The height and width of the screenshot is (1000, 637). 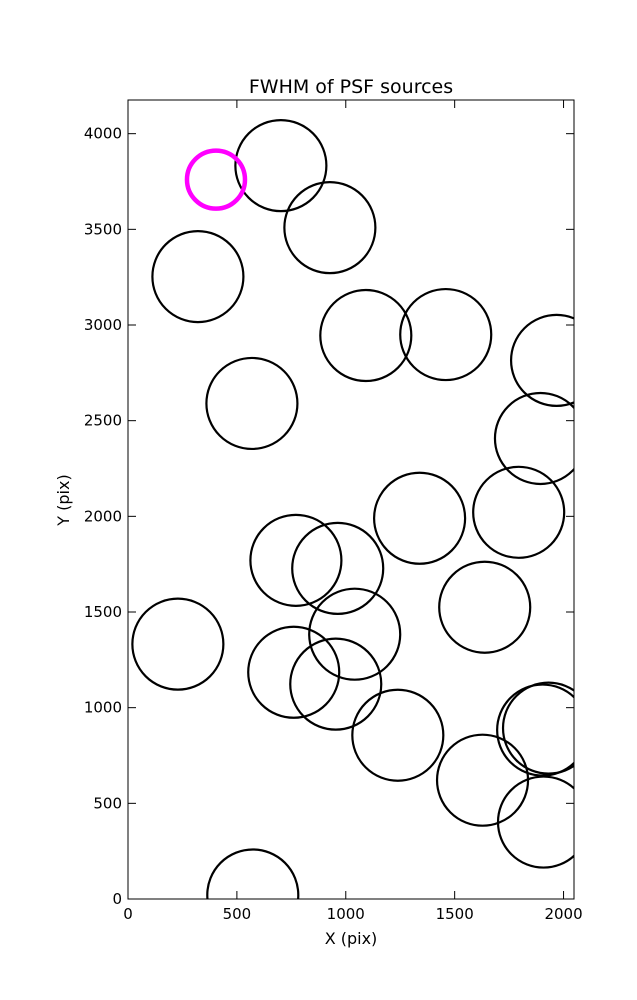 What do you see at coordinates (237, 914) in the screenshot?
I see `x-tick-label: 500` at bounding box center [237, 914].